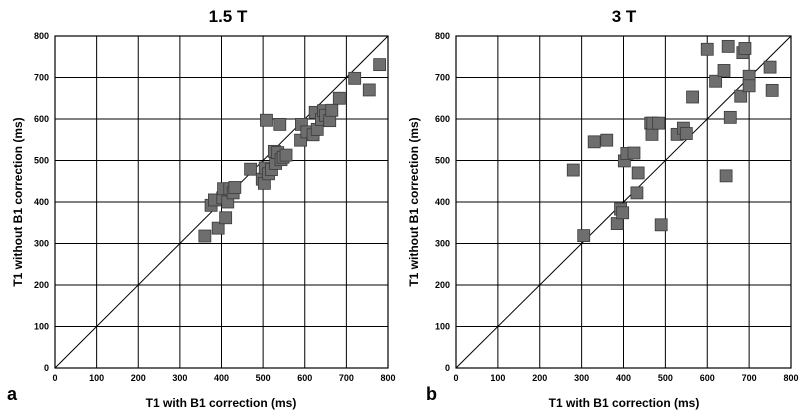  Describe the element at coordinates (228, 16) in the screenshot. I see `panel-a-title: 1.5 T` at that location.